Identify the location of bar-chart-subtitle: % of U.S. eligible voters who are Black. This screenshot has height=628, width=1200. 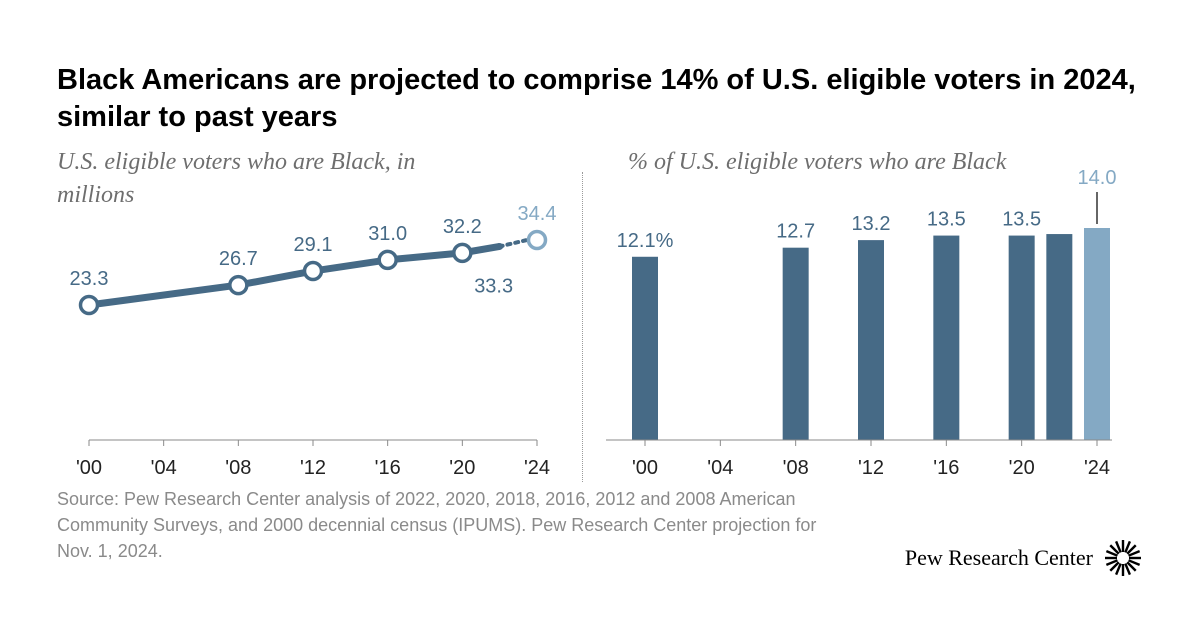
(817, 162).